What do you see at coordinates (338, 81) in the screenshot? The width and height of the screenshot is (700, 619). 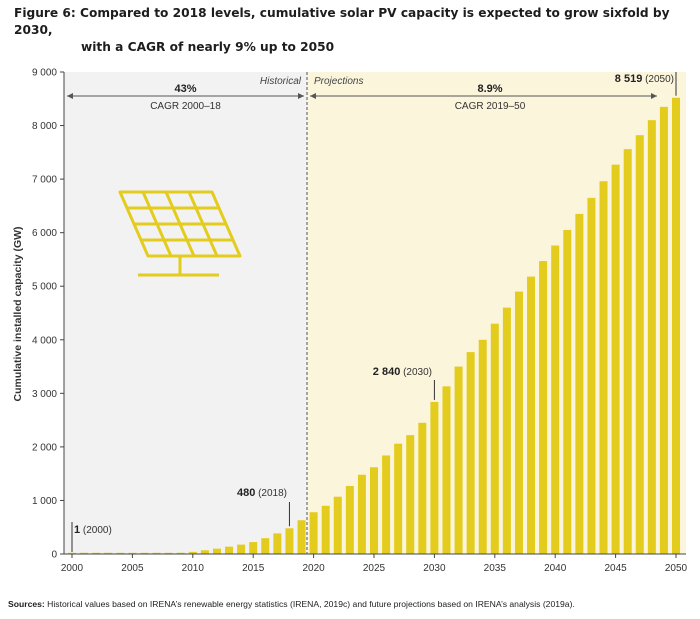 I see `projections-label: Projections` at bounding box center [338, 81].